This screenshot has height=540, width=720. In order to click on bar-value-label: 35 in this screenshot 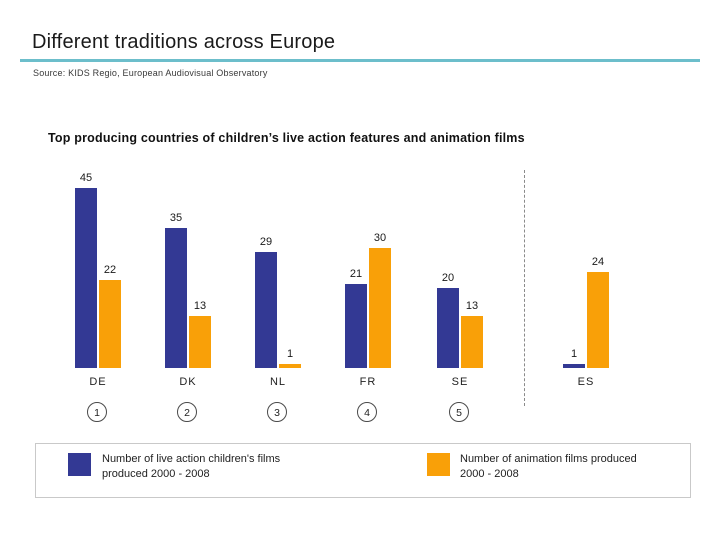, I will do `click(176, 218)`.